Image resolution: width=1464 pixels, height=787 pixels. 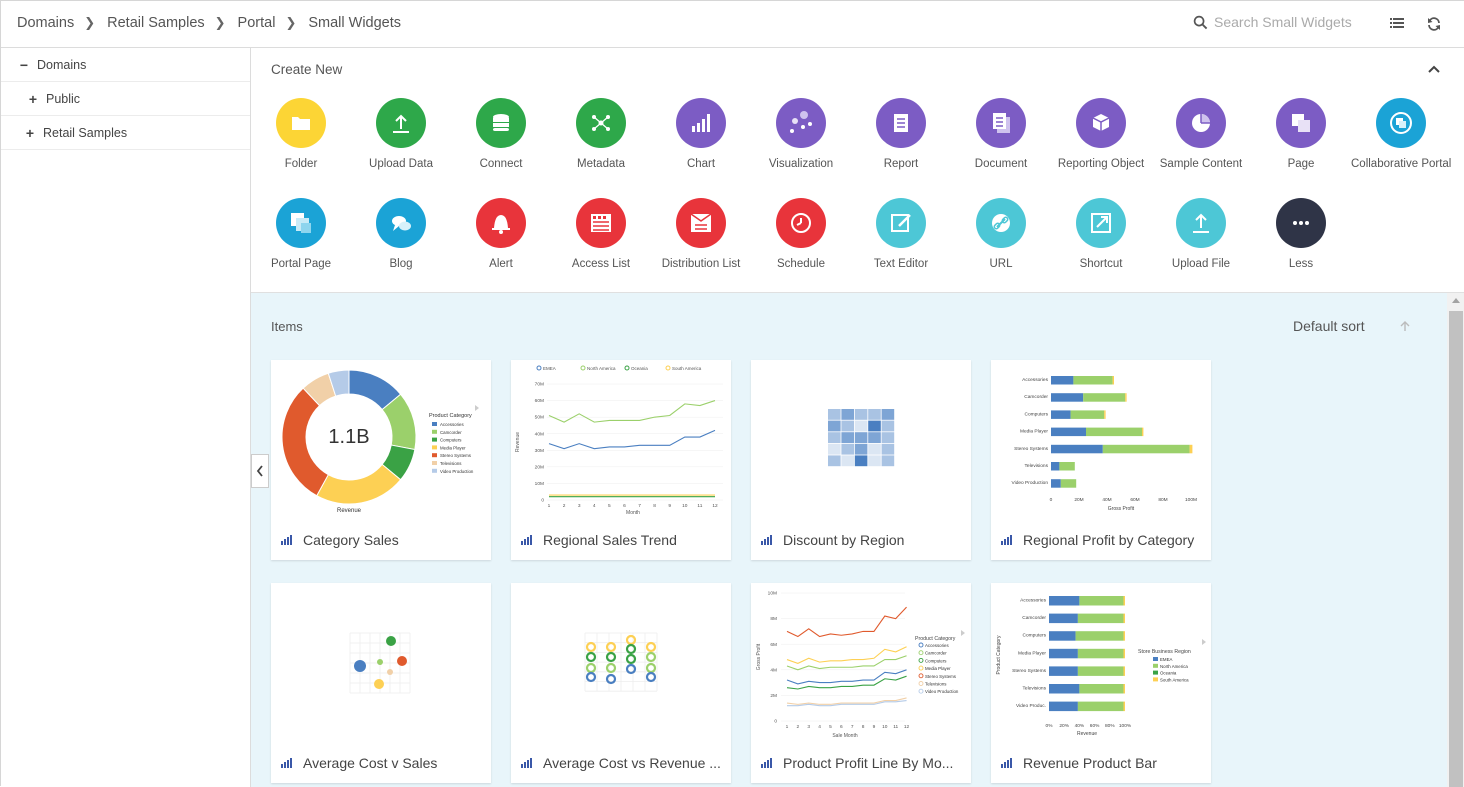 I want to click on legend-label: Video Production, so click(x=457, y=471).